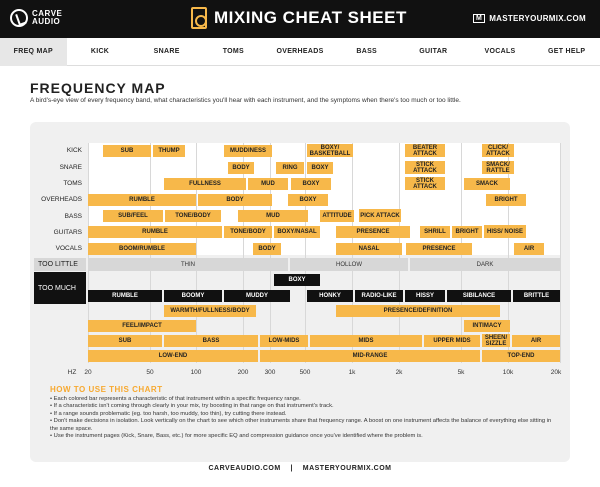 This screenshot has width=600, height=487. I want to click on snare-body: BODY, so click(241, 168).